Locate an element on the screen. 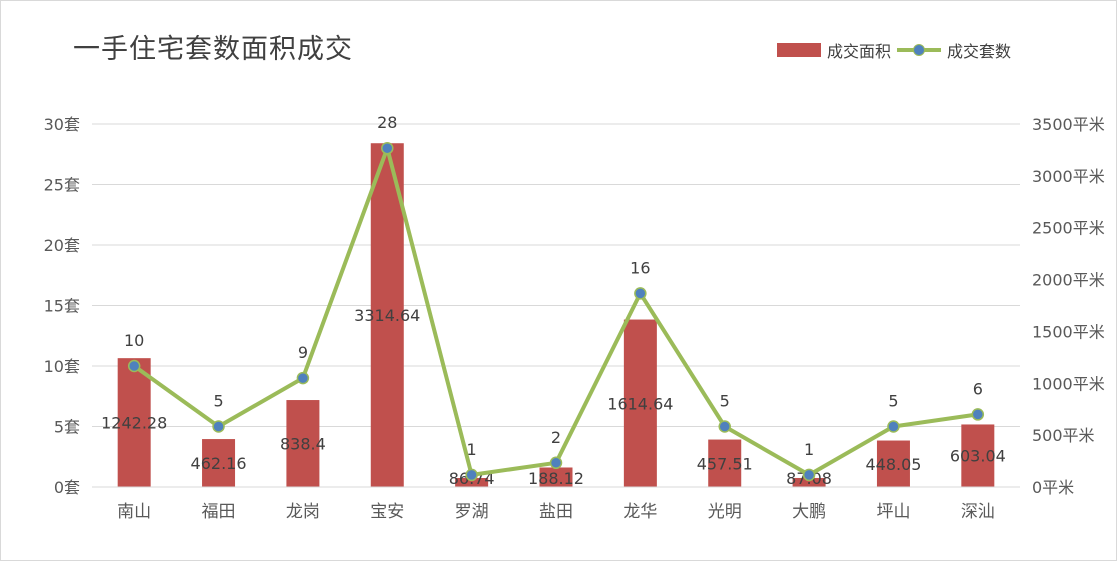 The height and width of the screenshot is (561, 1117). legend-item-area: 成交面积 is located at coordinates (834, 50).